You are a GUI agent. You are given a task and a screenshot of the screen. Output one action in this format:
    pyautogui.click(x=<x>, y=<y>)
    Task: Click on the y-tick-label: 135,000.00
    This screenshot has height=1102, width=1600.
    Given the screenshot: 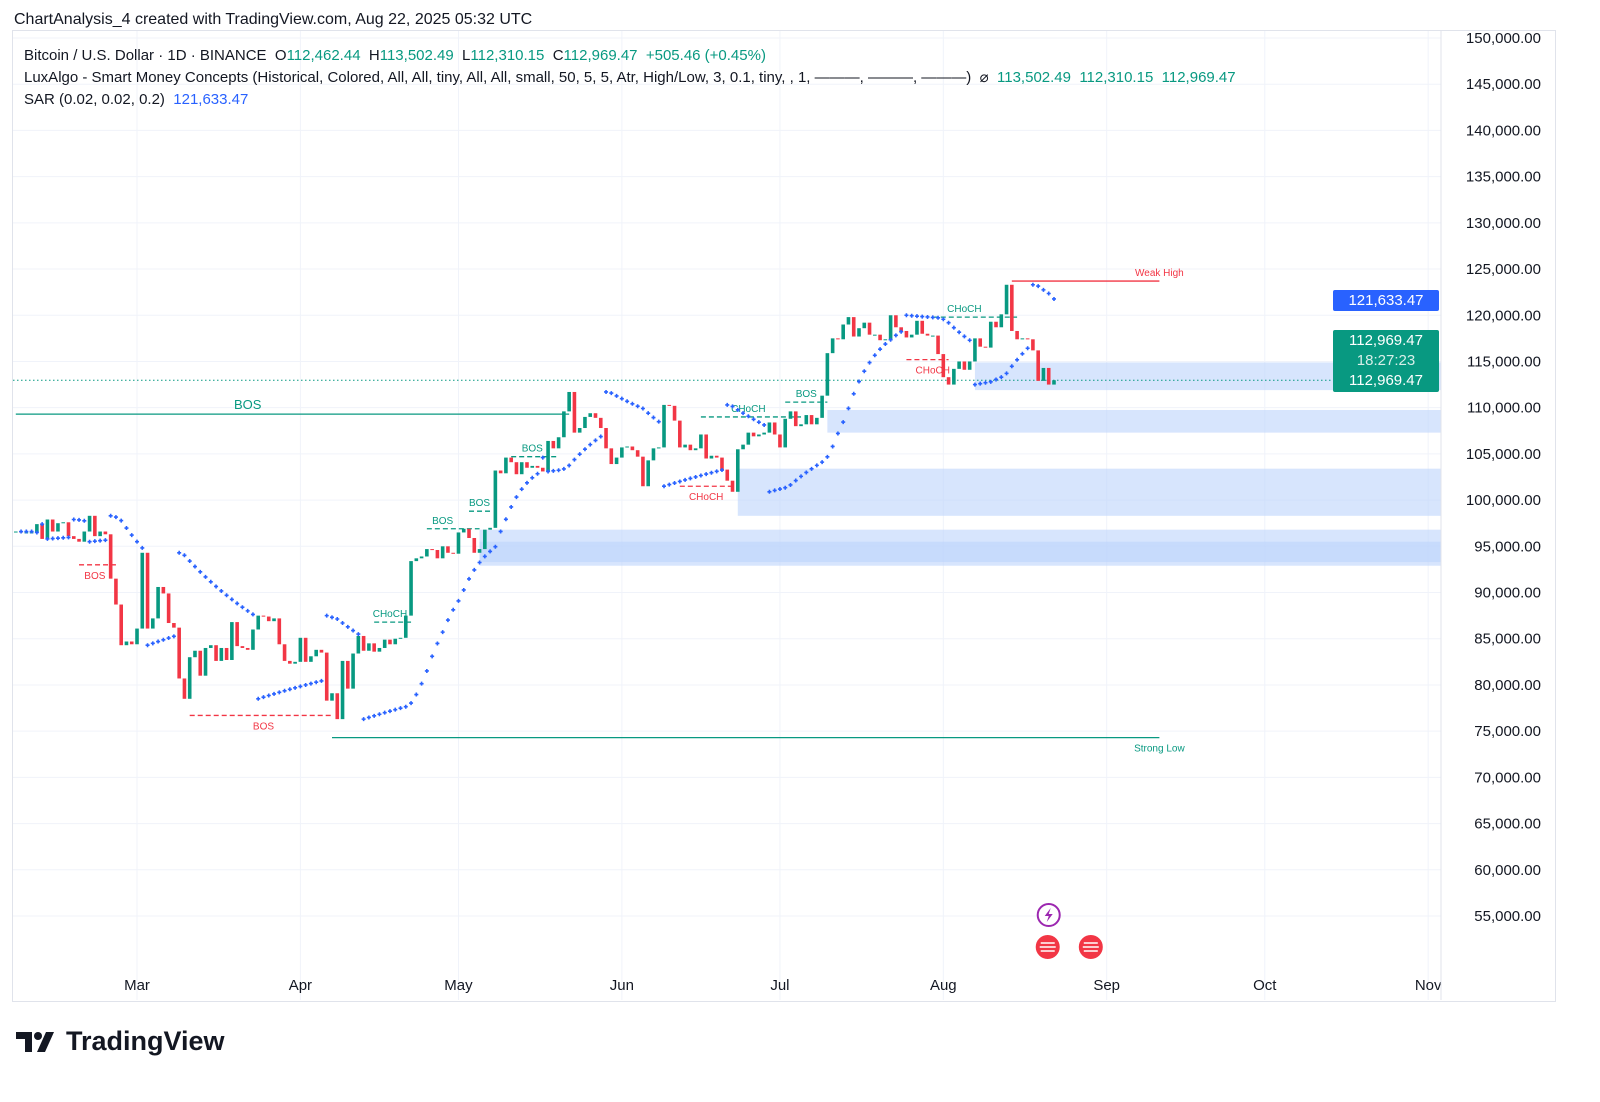 What is the action you would take?
    pyautogui.click(x=1503, y=177)
    